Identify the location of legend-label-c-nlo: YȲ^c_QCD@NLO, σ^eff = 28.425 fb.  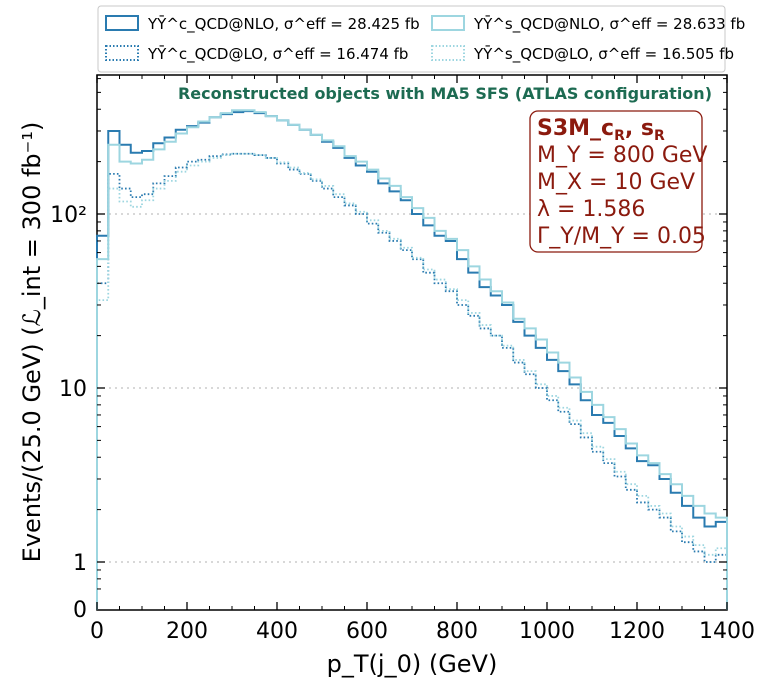
(283, 24).